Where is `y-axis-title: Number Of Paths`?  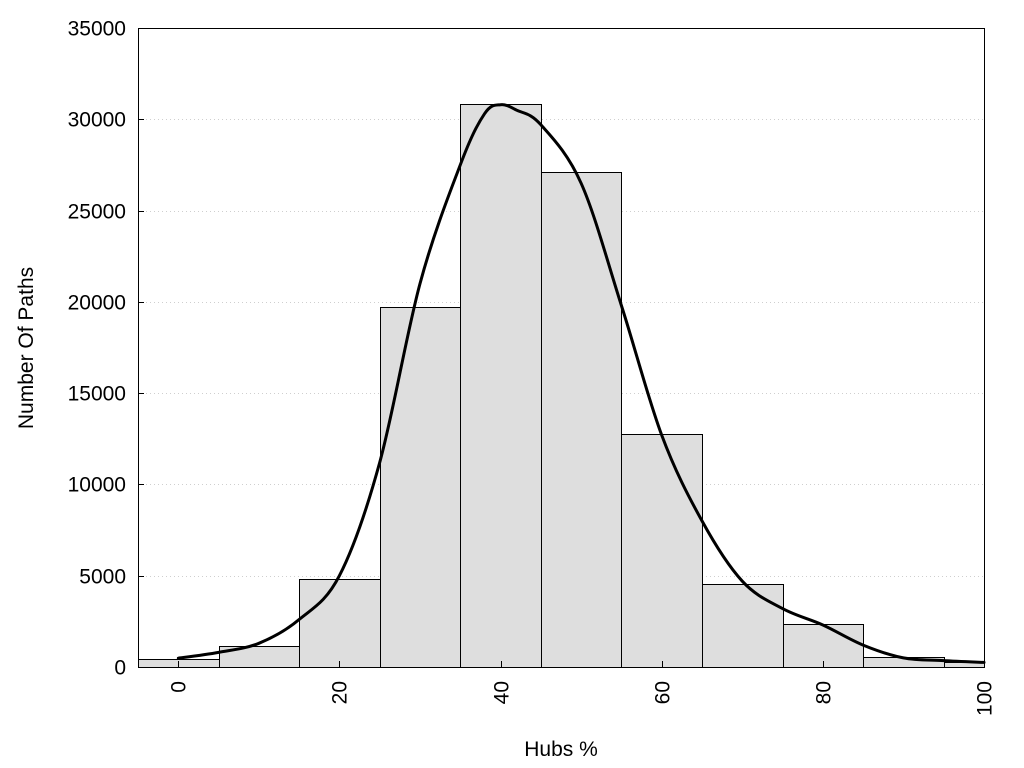
y-axis-title: Number Of Paths is located at coordinates (26, 348).